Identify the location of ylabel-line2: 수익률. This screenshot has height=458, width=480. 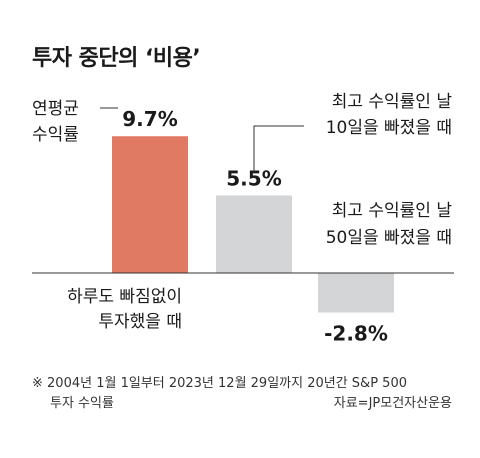
(55, 135).